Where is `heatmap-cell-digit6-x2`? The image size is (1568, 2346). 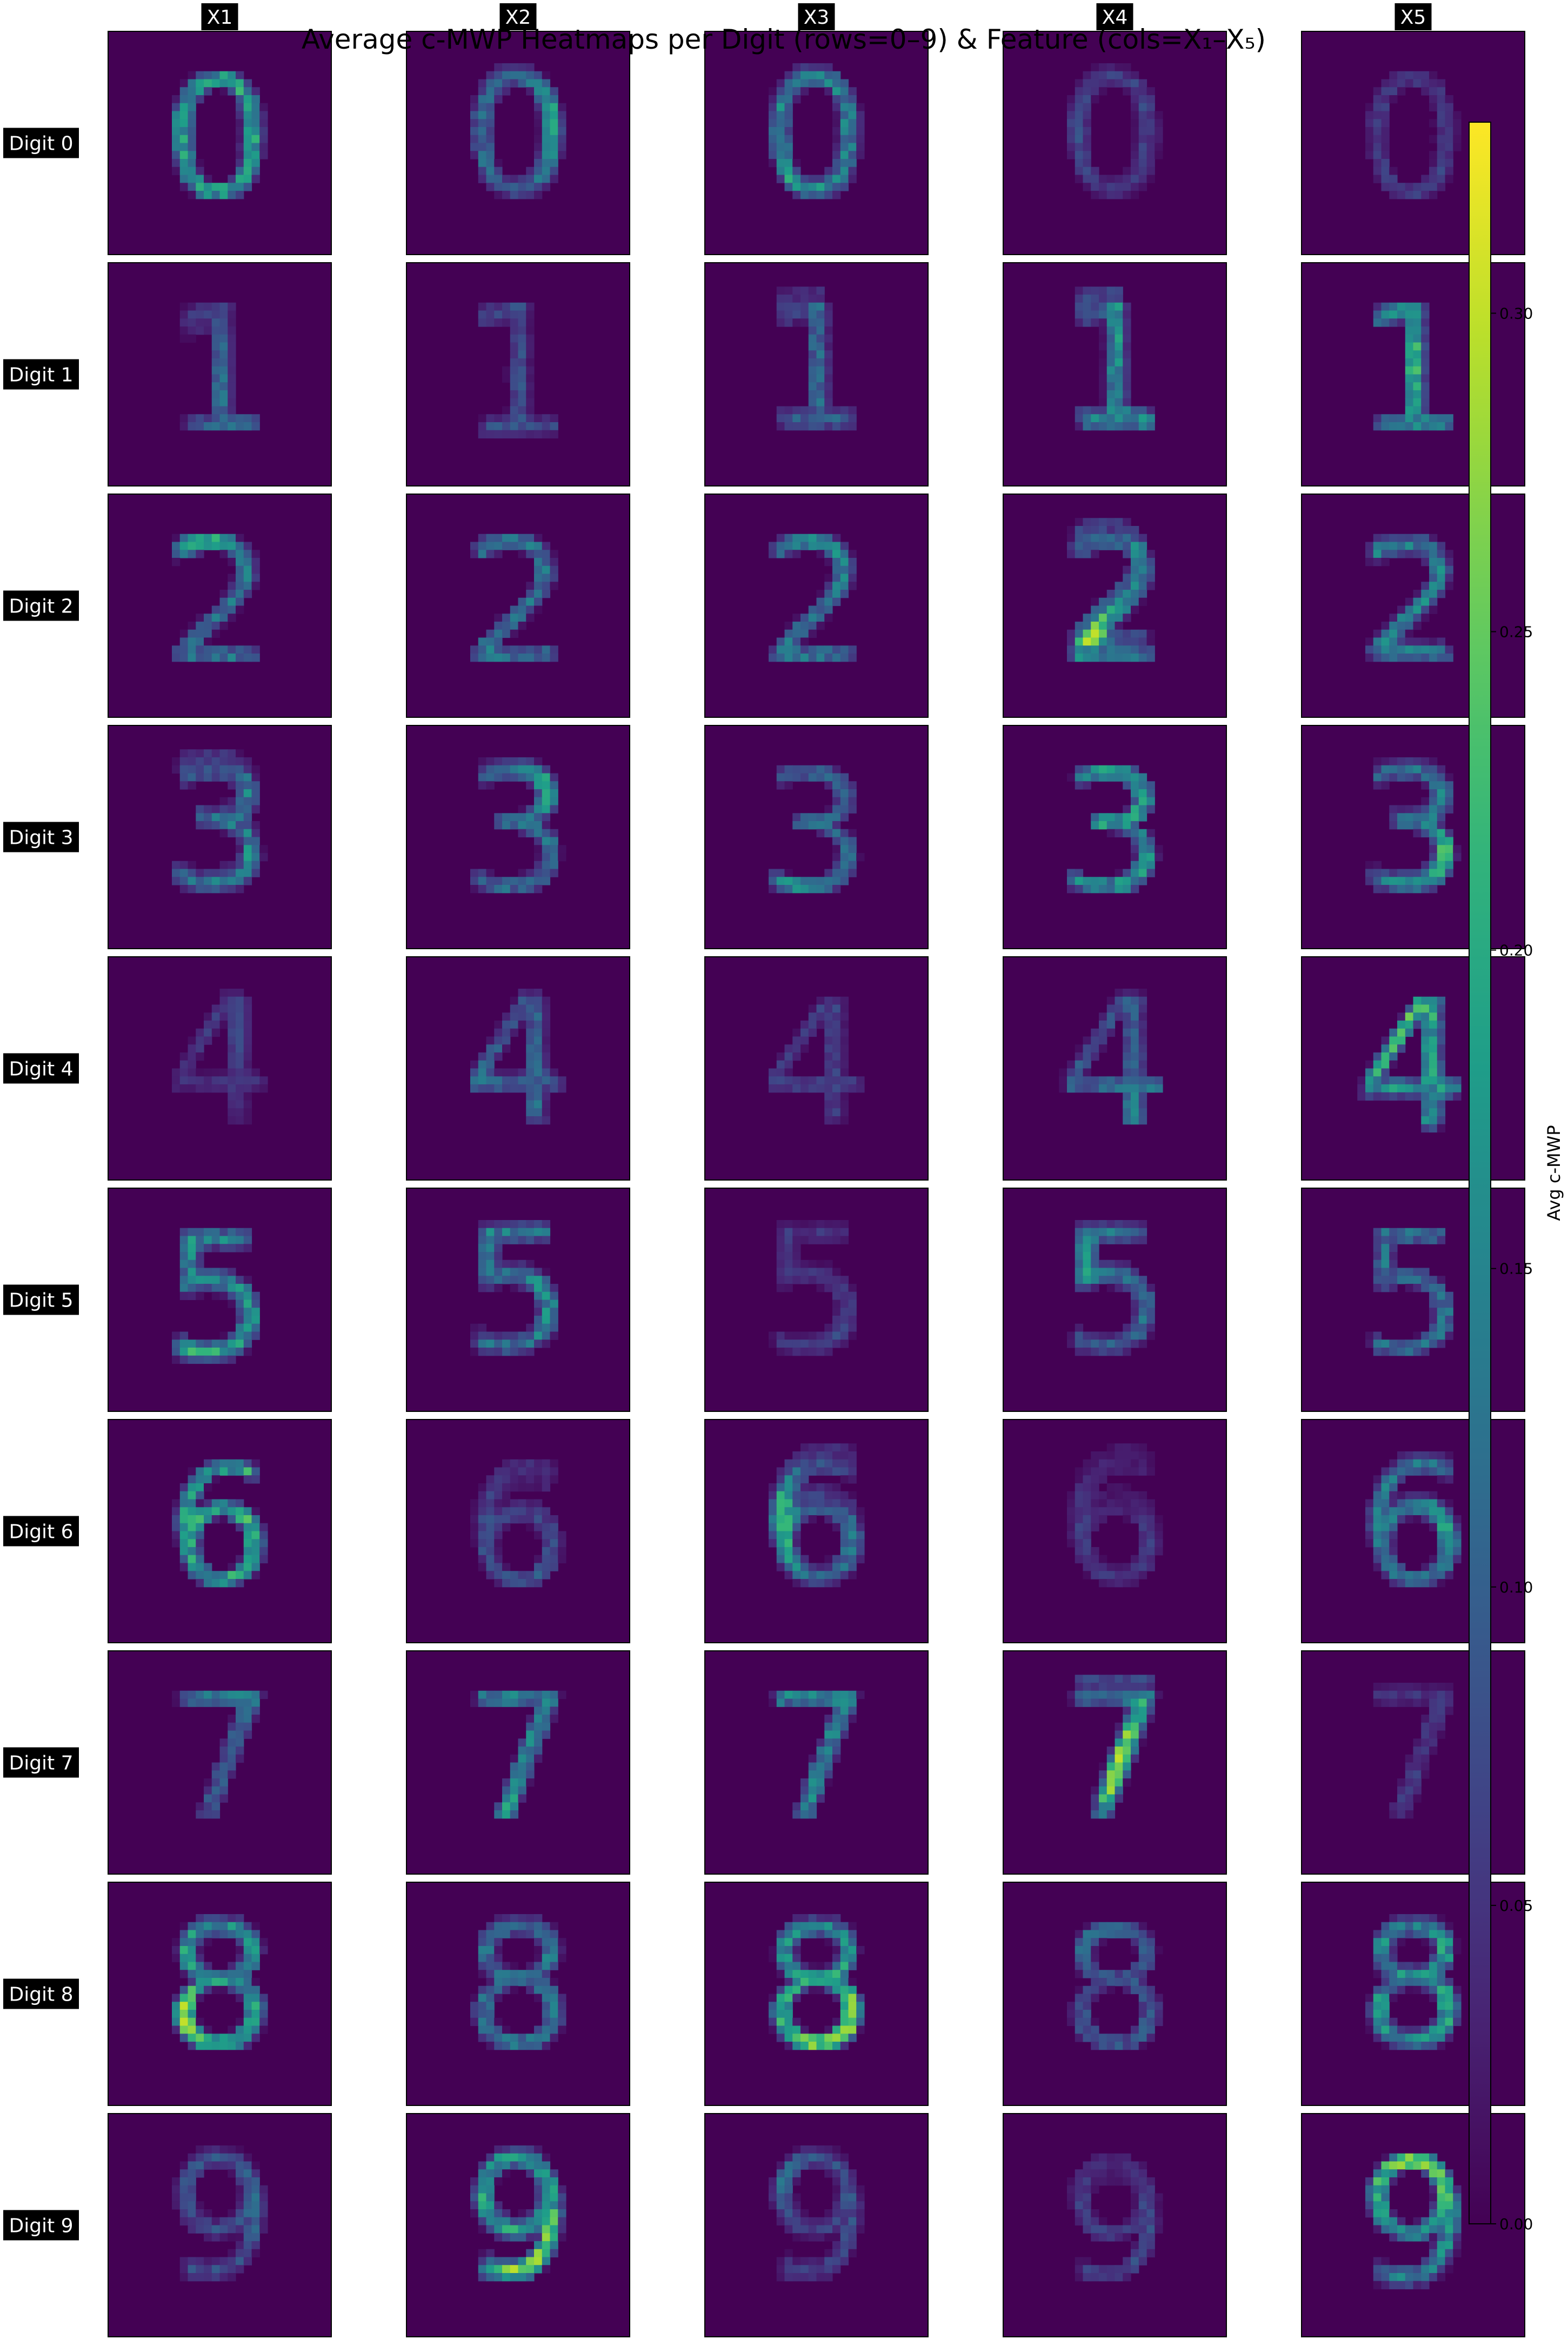
heatmap-cell-digit6-x2 is located at coordinates (518, 1531).